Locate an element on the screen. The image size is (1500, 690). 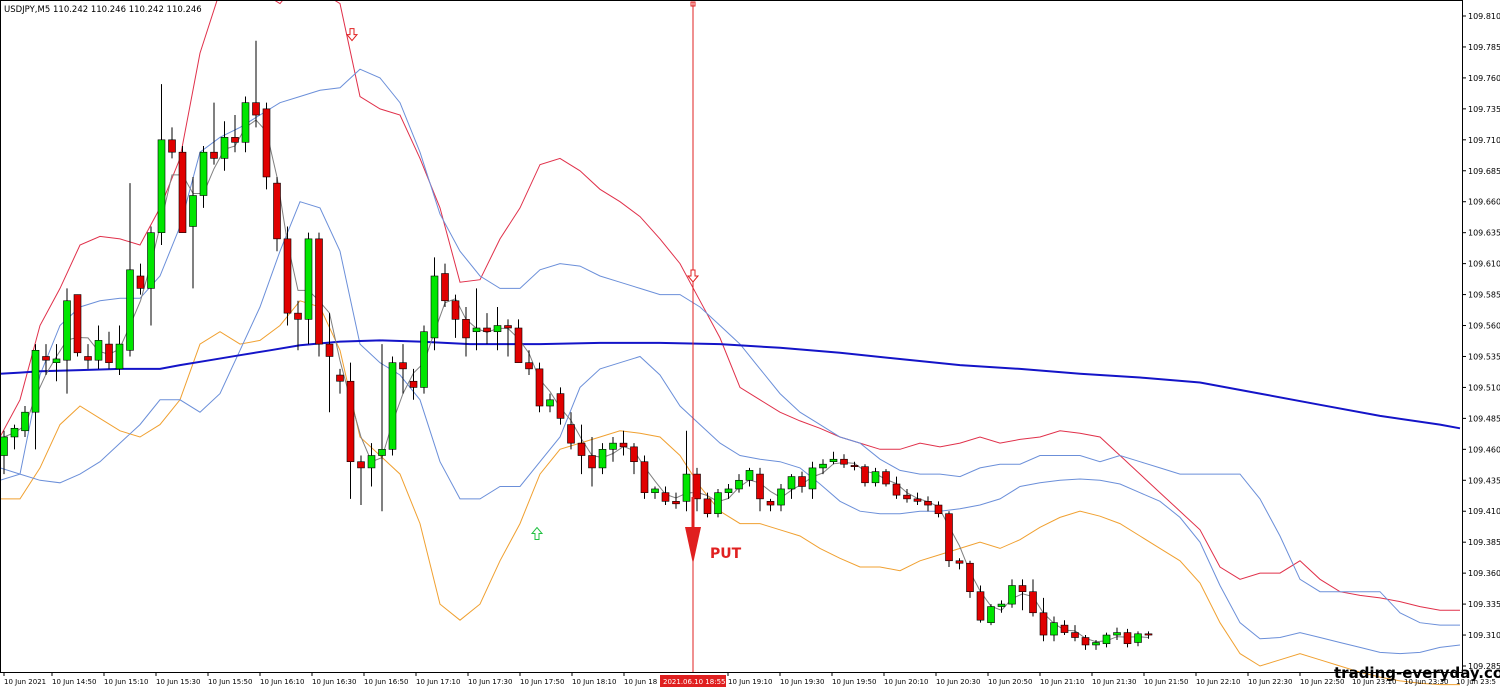
up-arrow-icon is located at coordinates (537, 533).